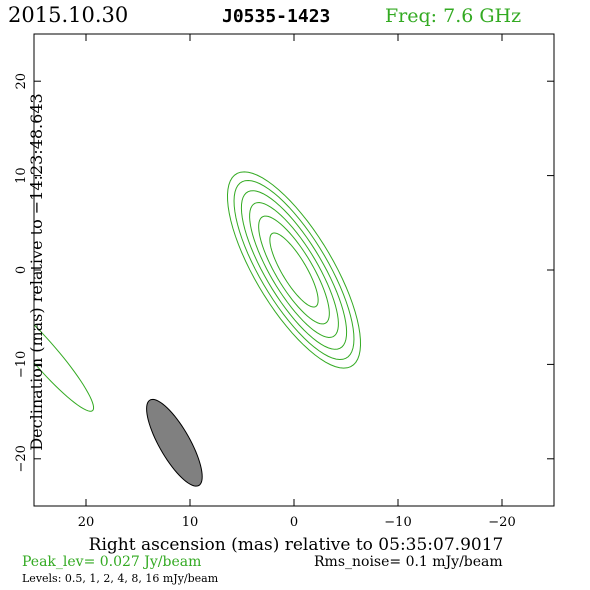  I want to click on beam-ellipse, so click(174, 442).